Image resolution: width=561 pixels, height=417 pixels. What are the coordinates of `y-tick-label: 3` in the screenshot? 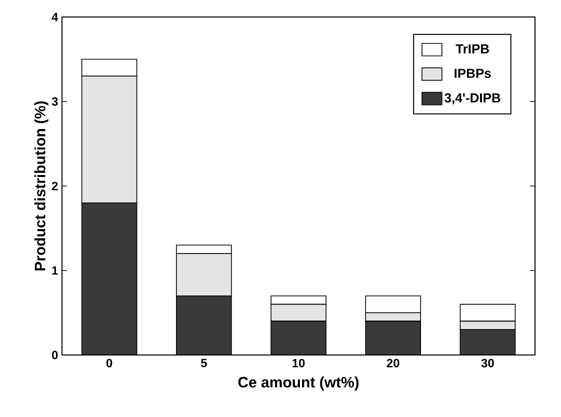 It's located at (55, 101).